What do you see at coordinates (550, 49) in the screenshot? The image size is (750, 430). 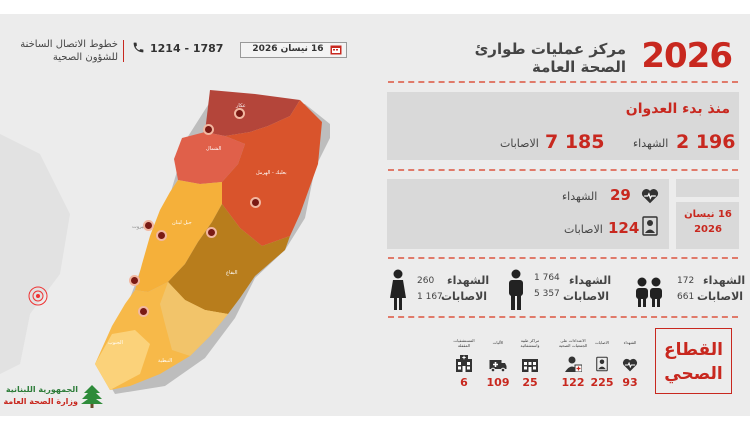 I see `header-title-line1: مركز عمليات طوارئ` at bounding box center [550, 49].